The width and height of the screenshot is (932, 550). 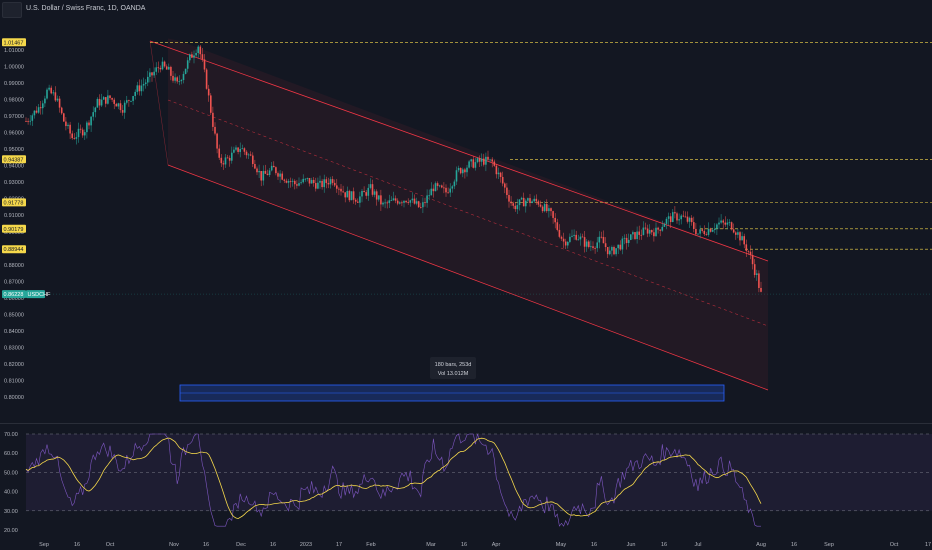 What do you see at coordinates (14, 365) in the screenshot?
I see `price-tick-label: 0.82000` at bounding box center [14, 365].